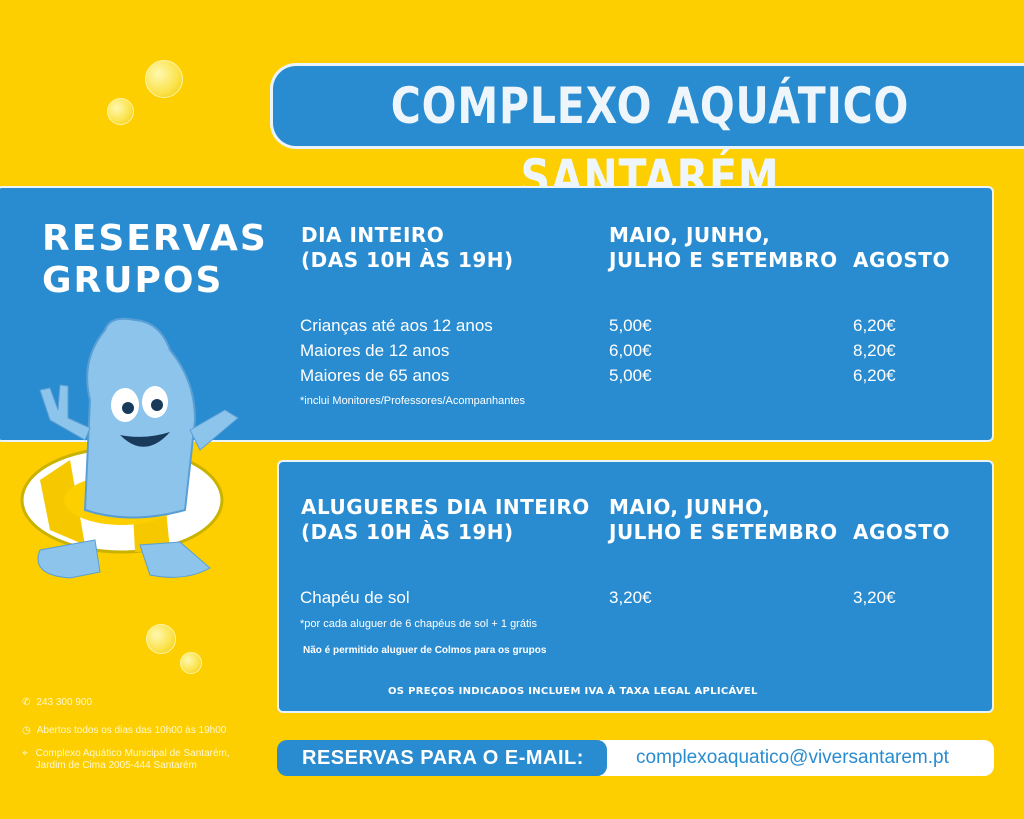 The width and height of the screenshot is (1024, 819). I want to click on tickets-col-header-period: DIA INTEIRO (DAS 10H ÀS 19H), so click(407, 248).